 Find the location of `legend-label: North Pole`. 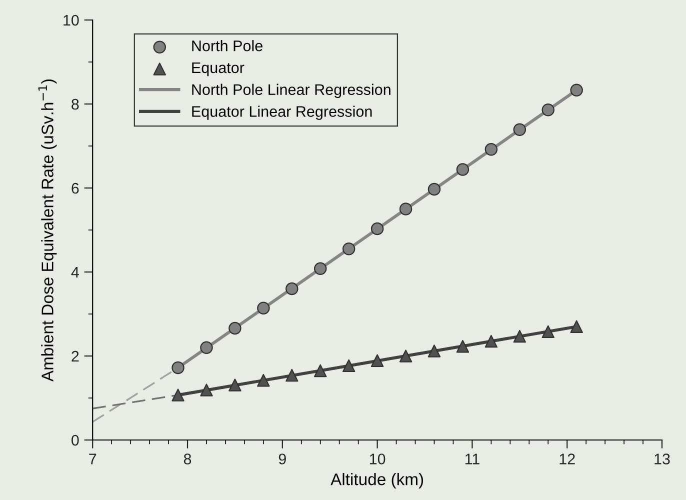

legend-label: North Pole is located at coordinates (227, 46).